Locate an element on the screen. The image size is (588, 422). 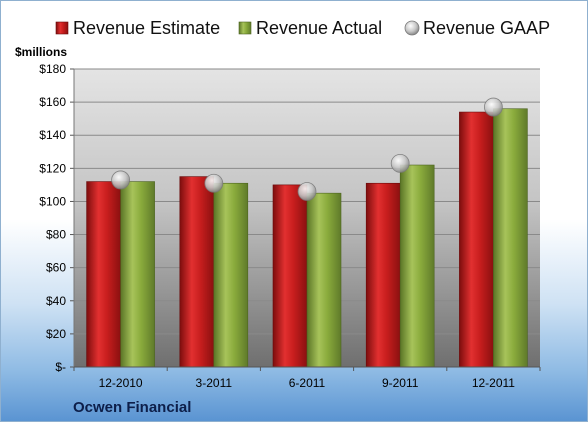
y-tick-label: $120 is located at coordinates (52, 168).